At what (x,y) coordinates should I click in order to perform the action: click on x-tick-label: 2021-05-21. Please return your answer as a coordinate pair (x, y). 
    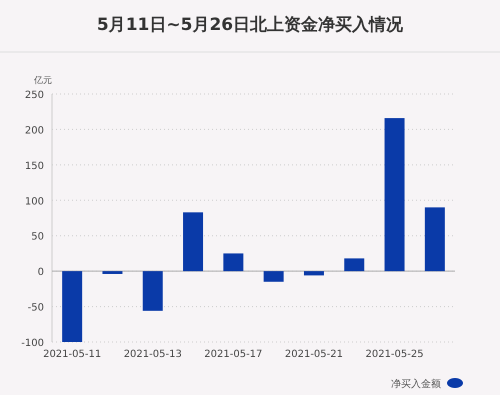
    Looking at the image, I should click on (314, 354).